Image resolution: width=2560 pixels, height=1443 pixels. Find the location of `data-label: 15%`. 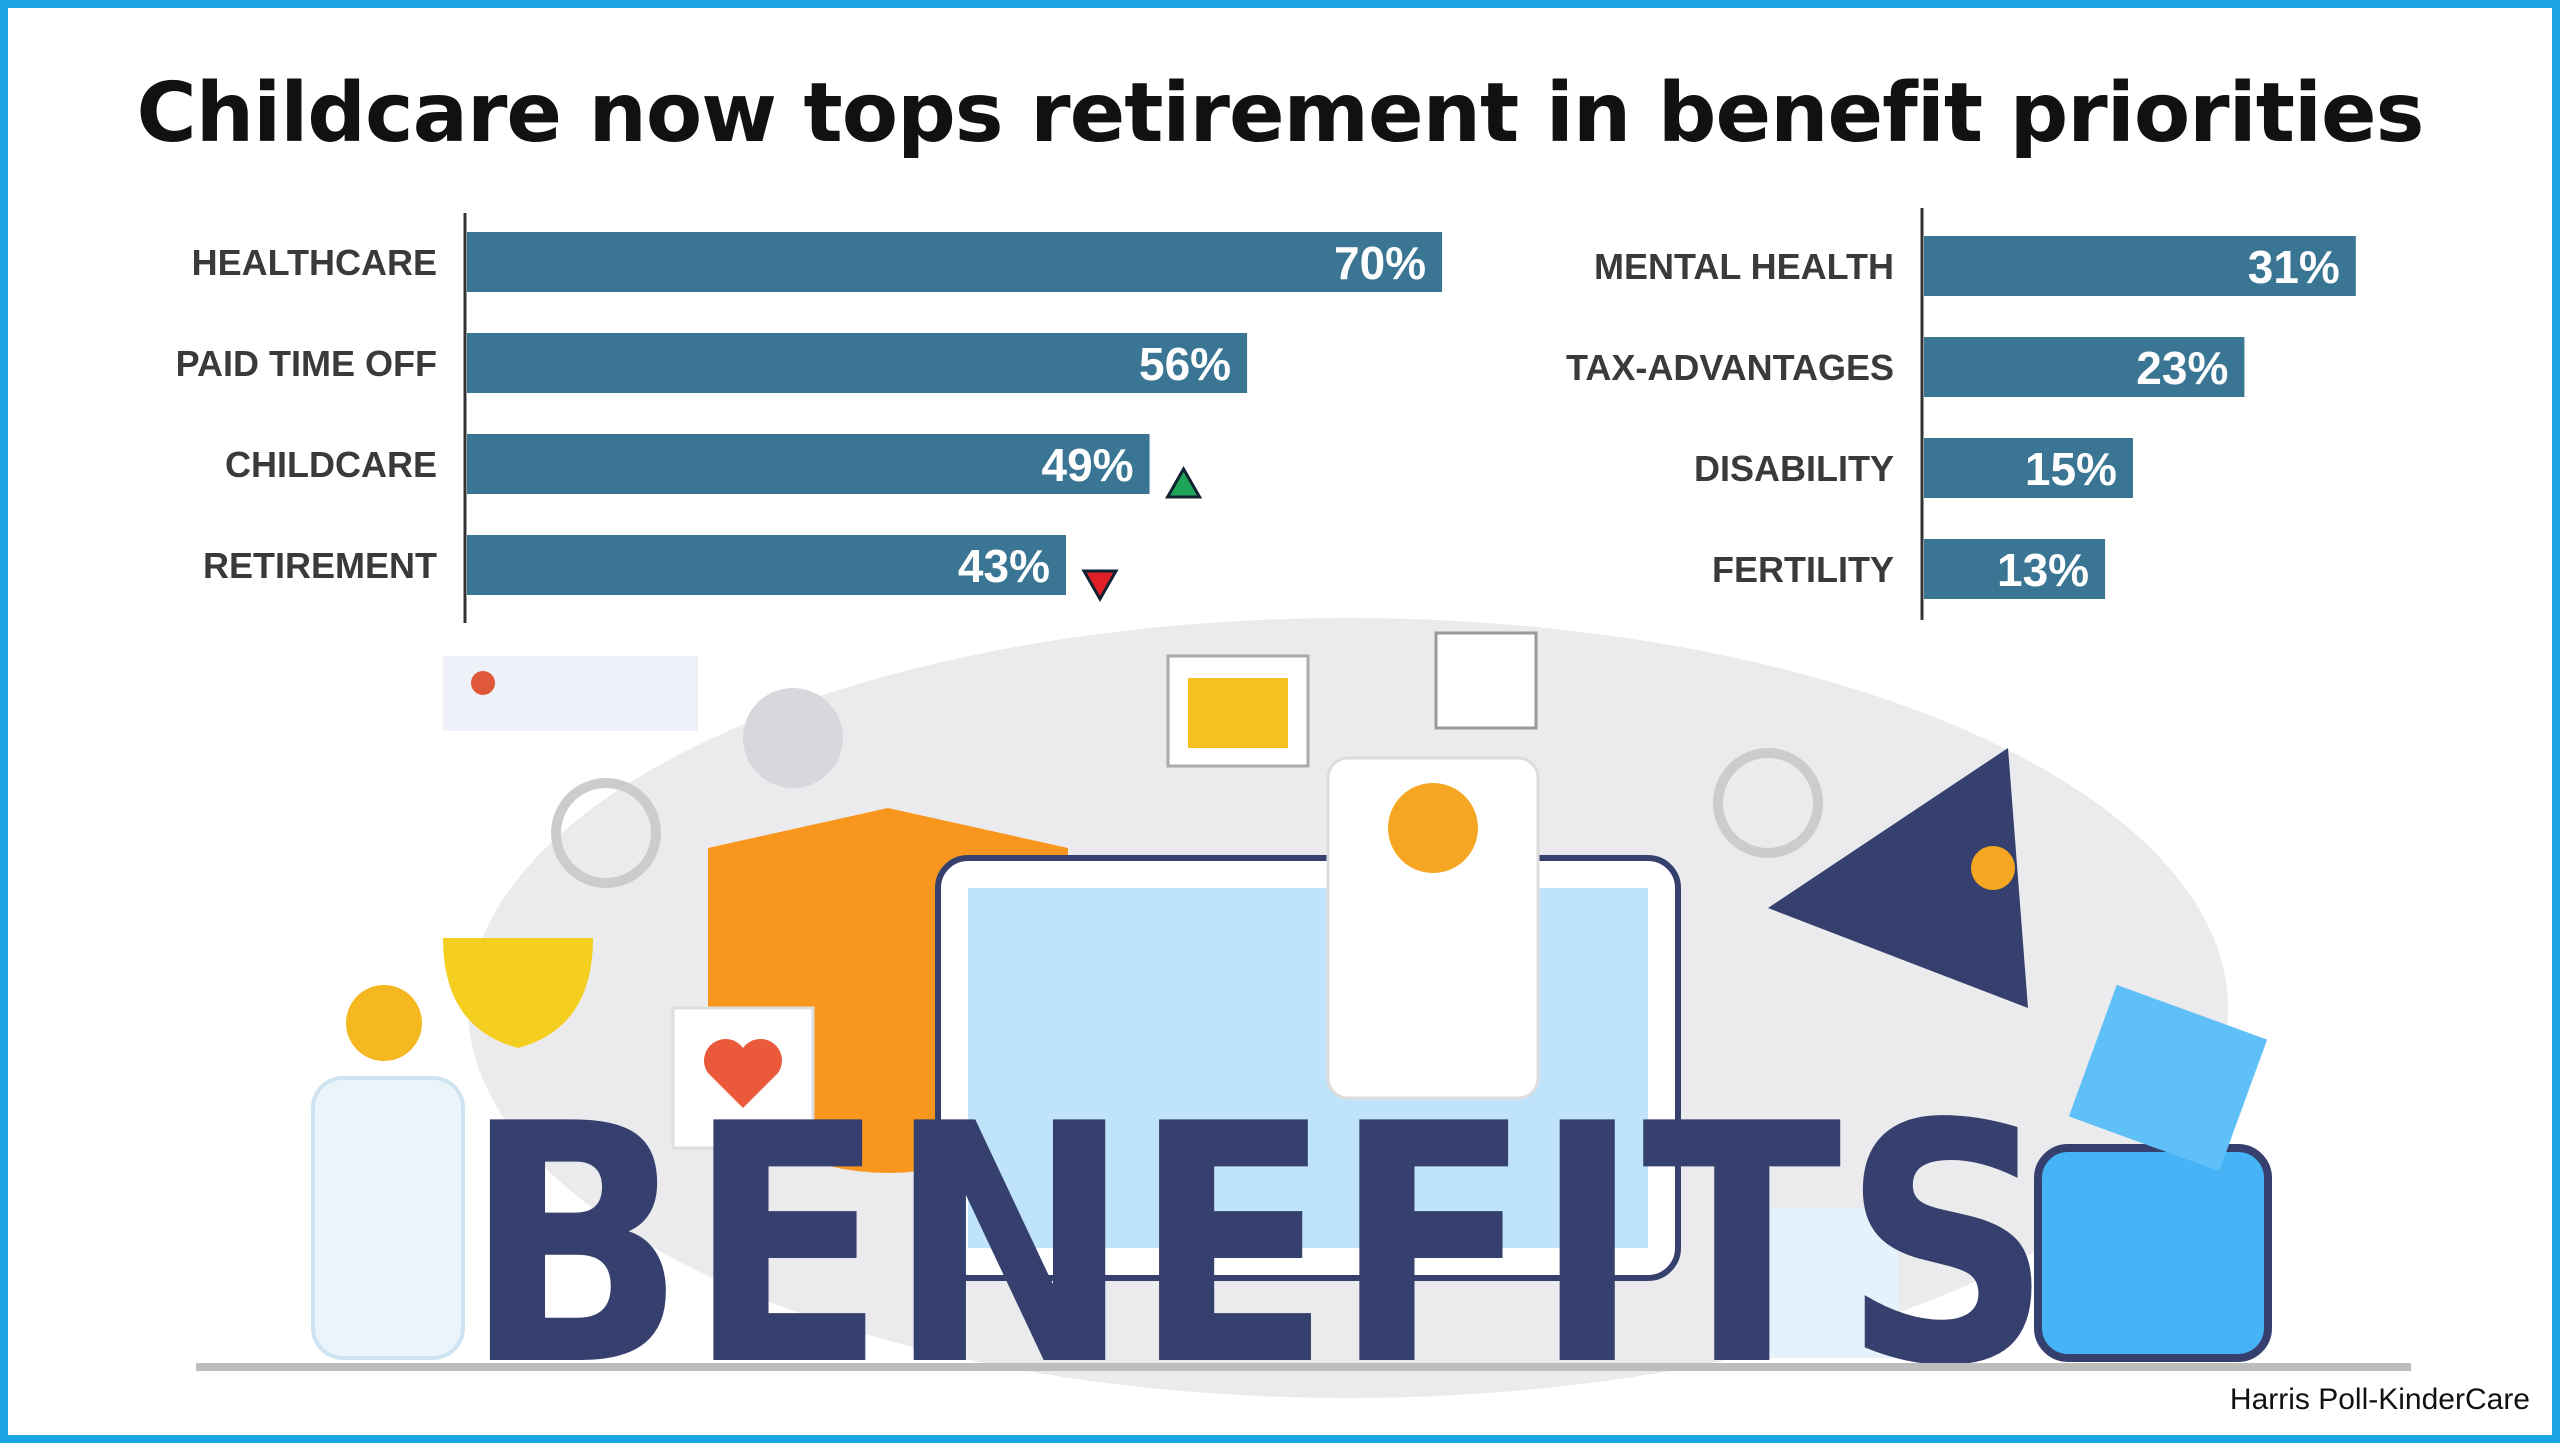

data-label: 15% is located at coordinates (2071, 469).